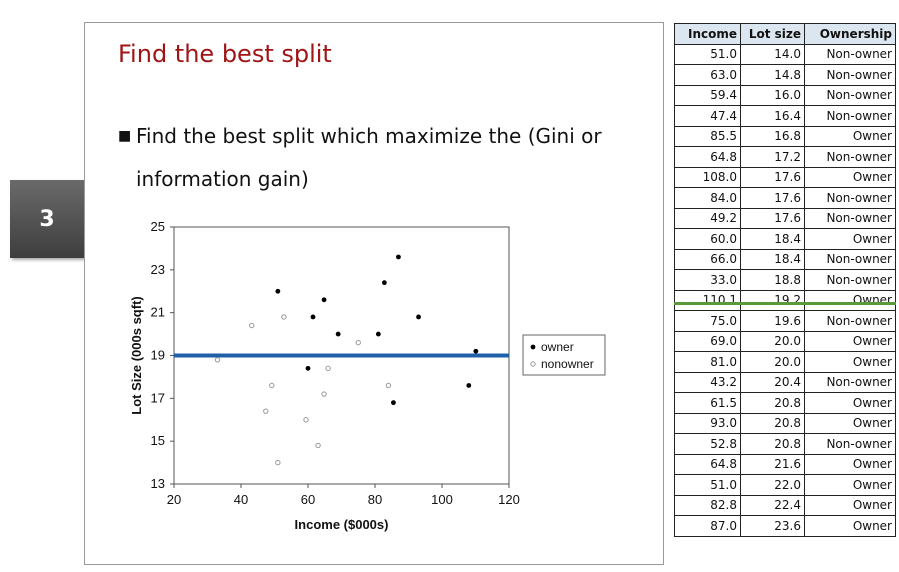 The height and width of the screenshot is (572, 899). What do you see at coordinates (785, 75) in the screenshot?
I see `table-row: 63.0 14.8 Non-owner` at bounding box center [785, 75].